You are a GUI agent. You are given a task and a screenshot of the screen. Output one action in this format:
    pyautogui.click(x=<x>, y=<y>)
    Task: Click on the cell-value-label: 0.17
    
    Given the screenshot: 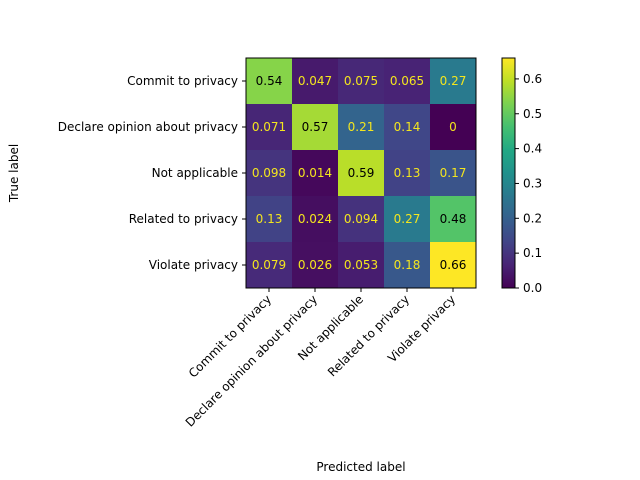 What is the action you would take?
    pyautogui.click(x=453, y=173)
    